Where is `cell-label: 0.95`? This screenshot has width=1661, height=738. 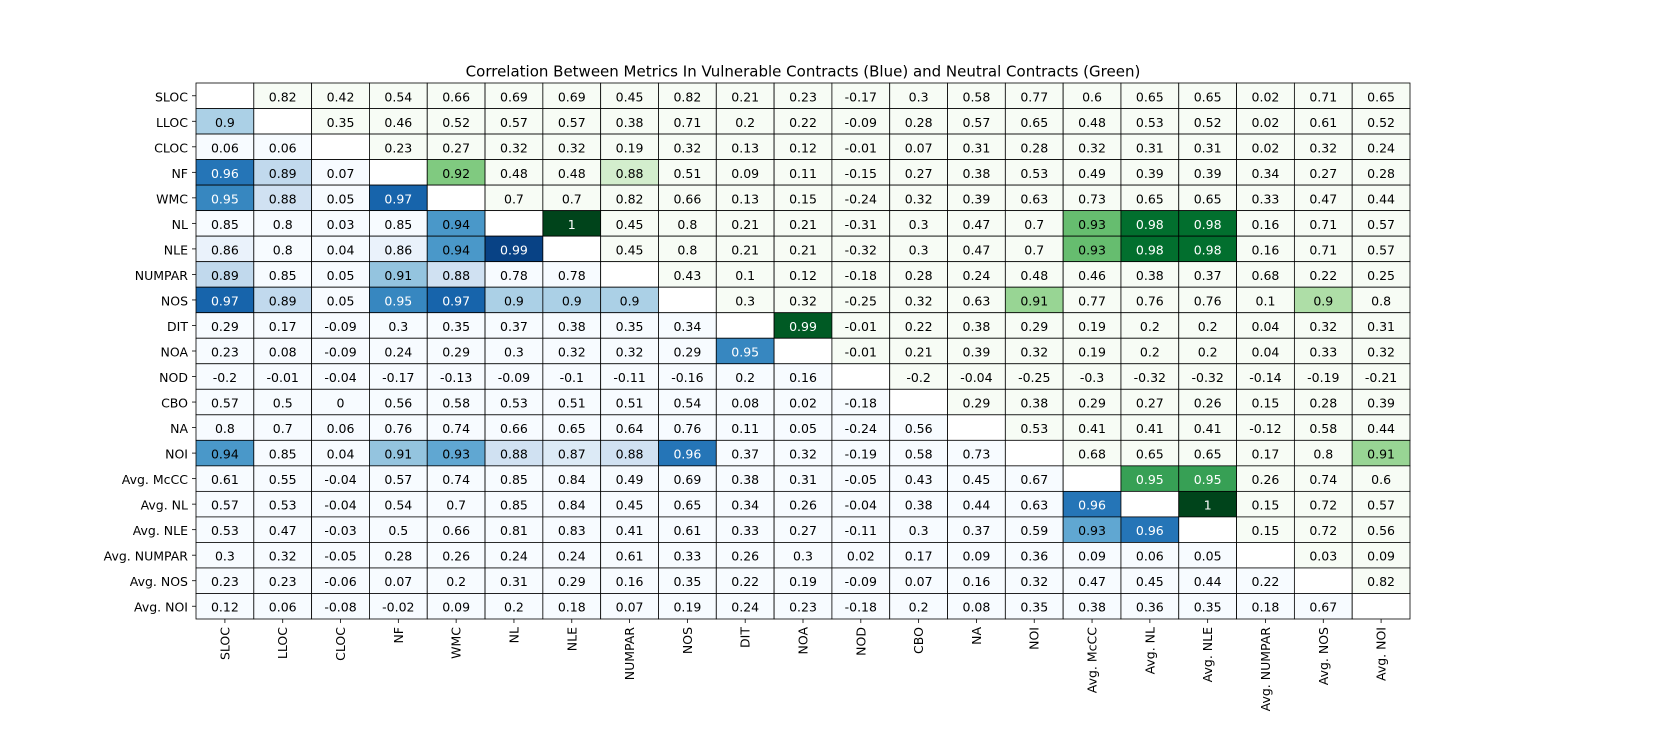 cell-label: 0.95 is located at coordinates (225, 198).